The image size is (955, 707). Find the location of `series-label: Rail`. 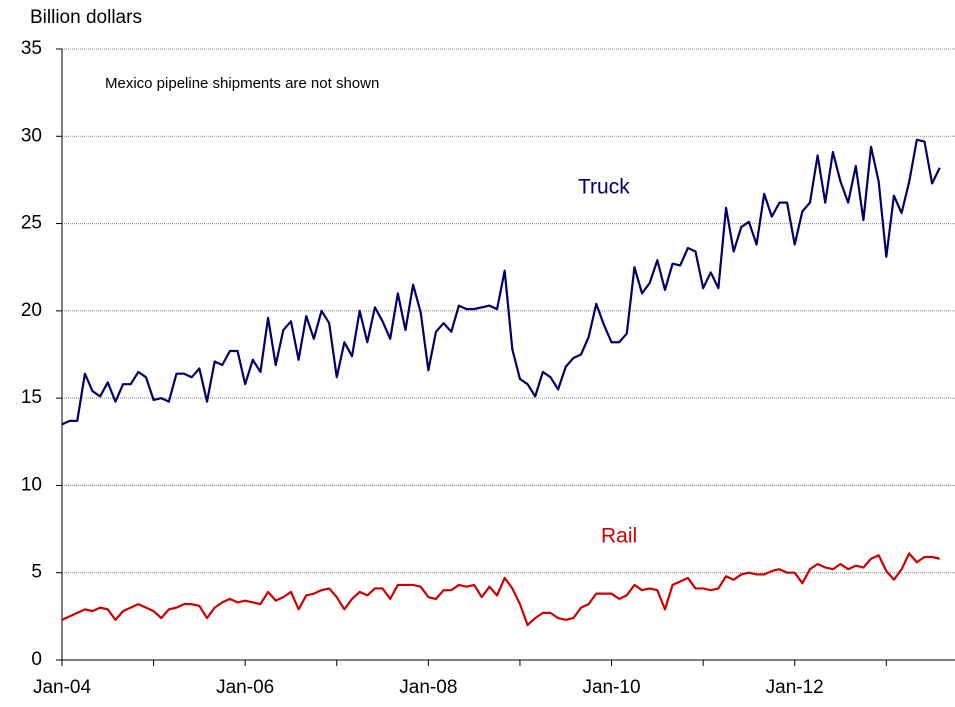

series-label: Rail is located at coordinates (619, 536).